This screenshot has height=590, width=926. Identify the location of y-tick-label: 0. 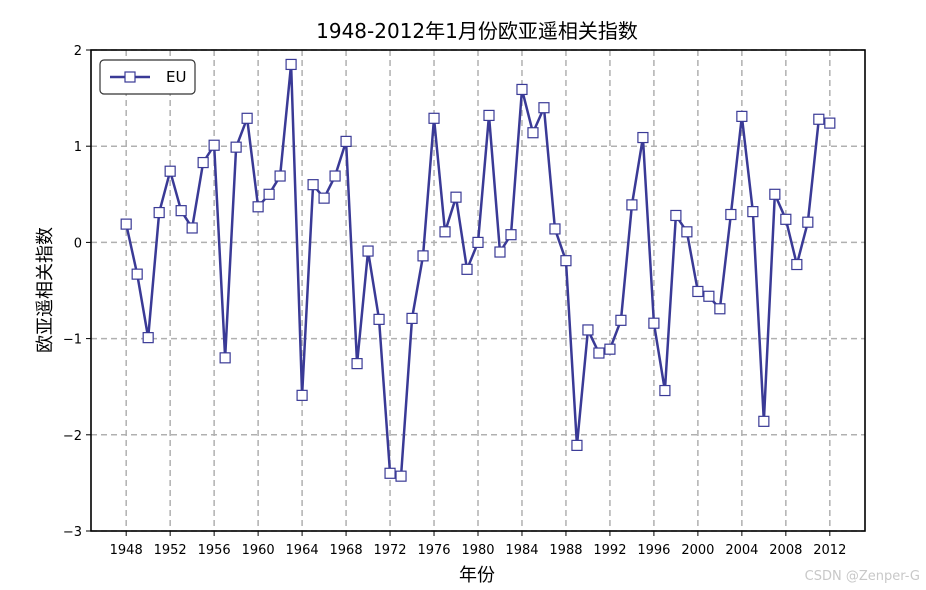
(78, 243).